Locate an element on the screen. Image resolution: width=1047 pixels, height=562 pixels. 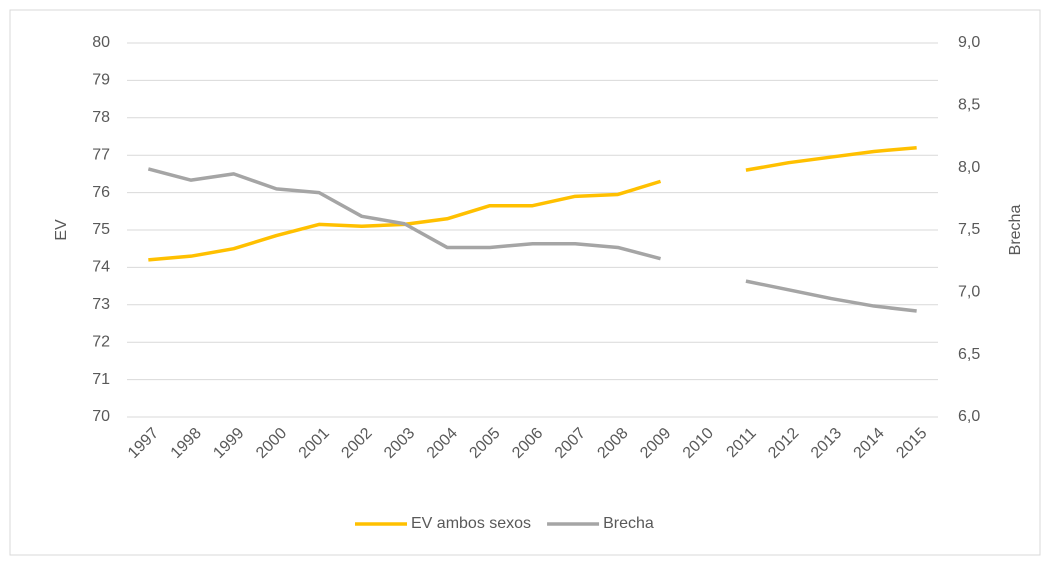
y-tick-label: 73 is located at coordinates (101, 304).